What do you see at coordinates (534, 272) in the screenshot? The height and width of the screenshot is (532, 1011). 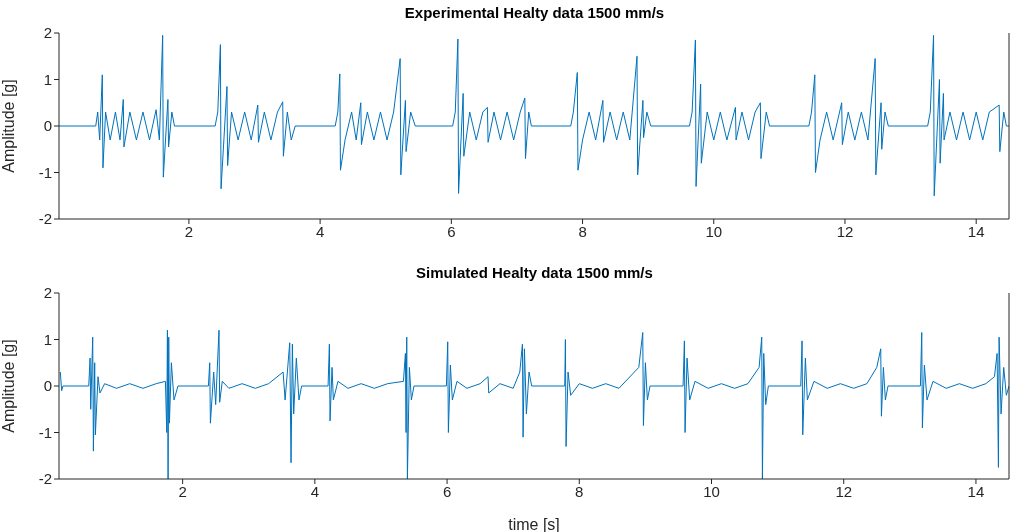 I see `chart-title: Simulated Healty data 1500 mm/s` at bounding box center [534, 272].